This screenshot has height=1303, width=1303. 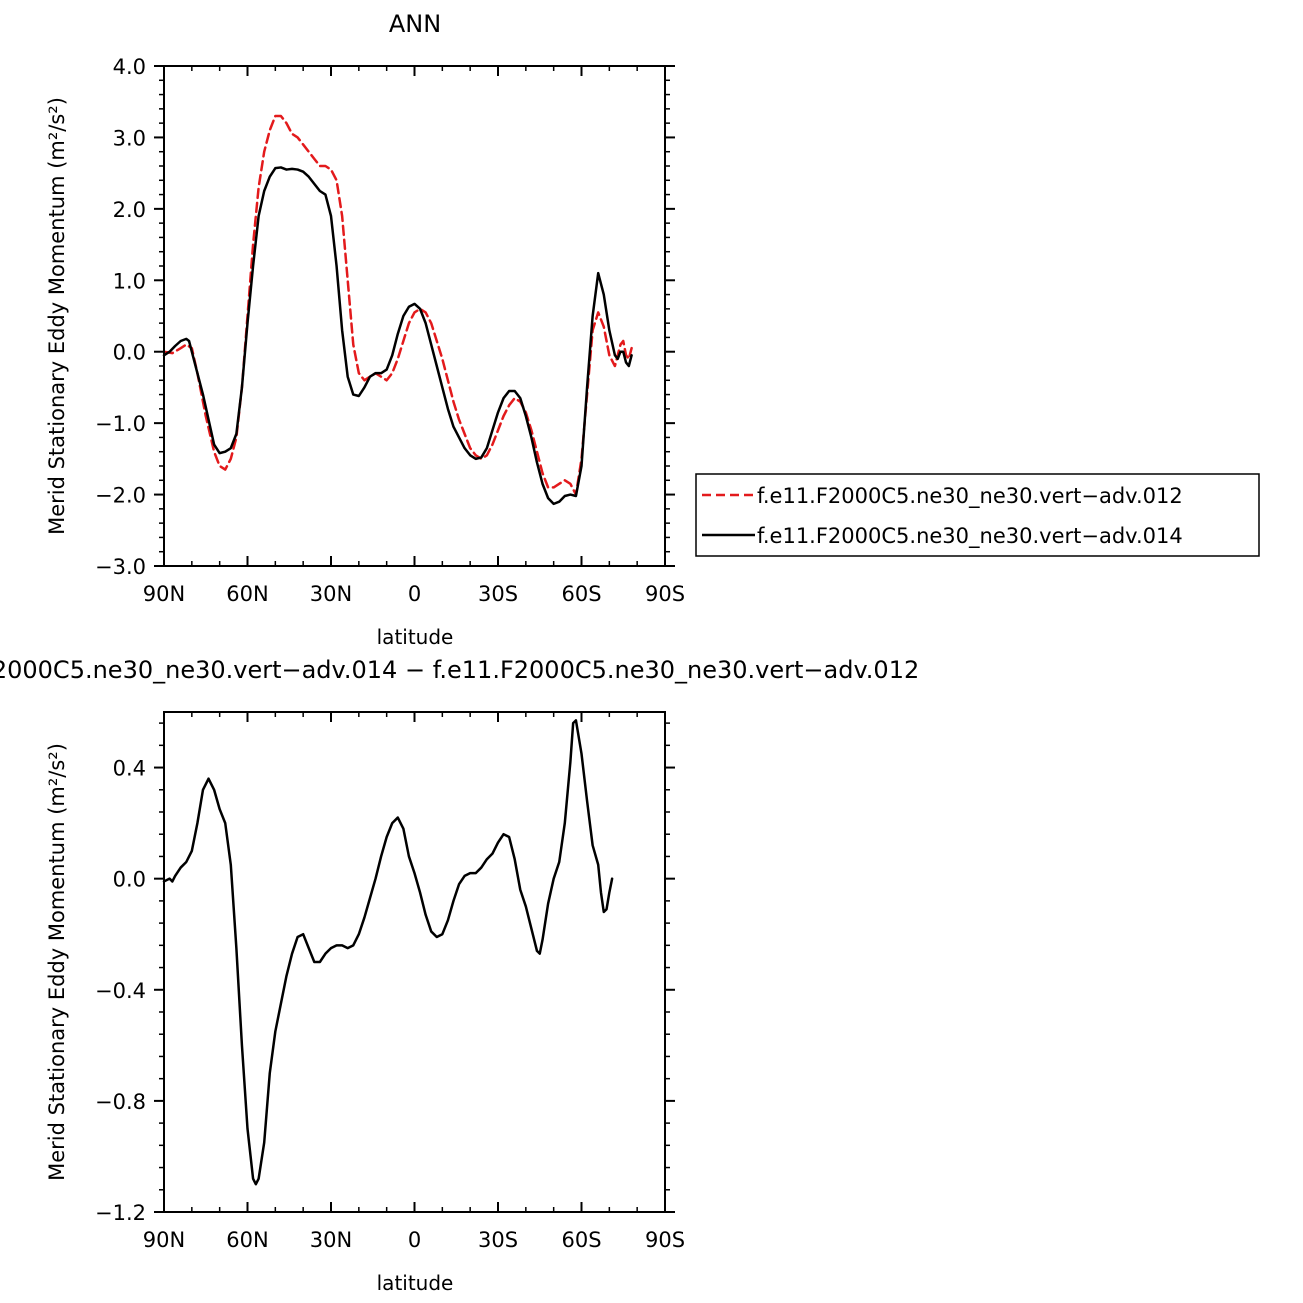 I want to click on top-x-tick-label: 30S, so click(x=498, y=594).